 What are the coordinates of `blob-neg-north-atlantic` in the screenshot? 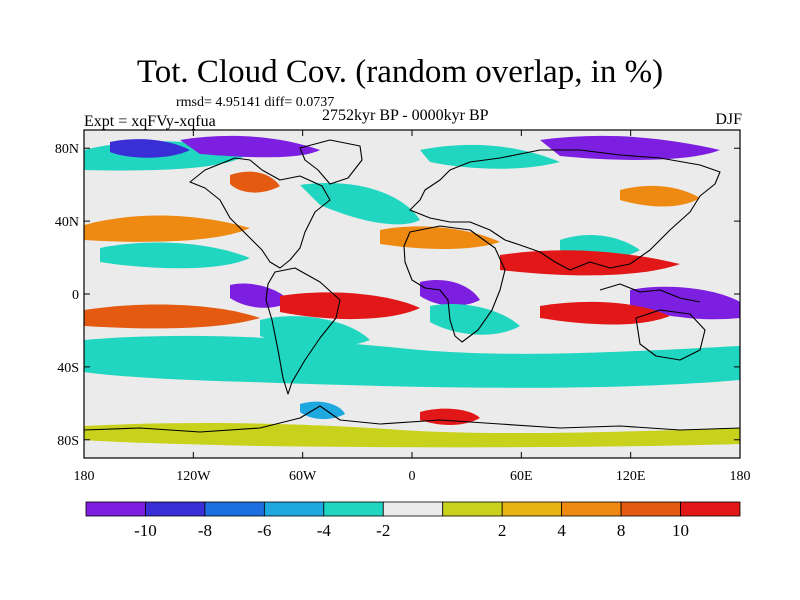 It's located at (360, 204).